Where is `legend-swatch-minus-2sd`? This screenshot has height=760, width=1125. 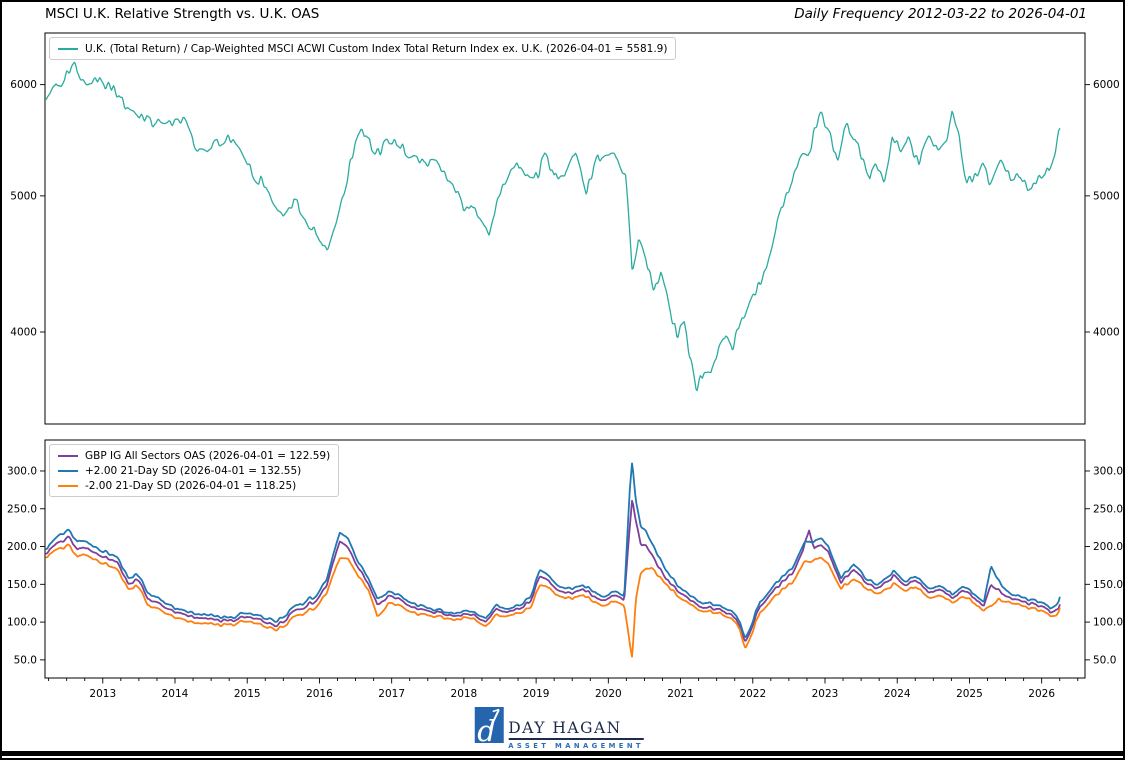 legend-swatch-minus-2sd is located at coordinates (68, 485).